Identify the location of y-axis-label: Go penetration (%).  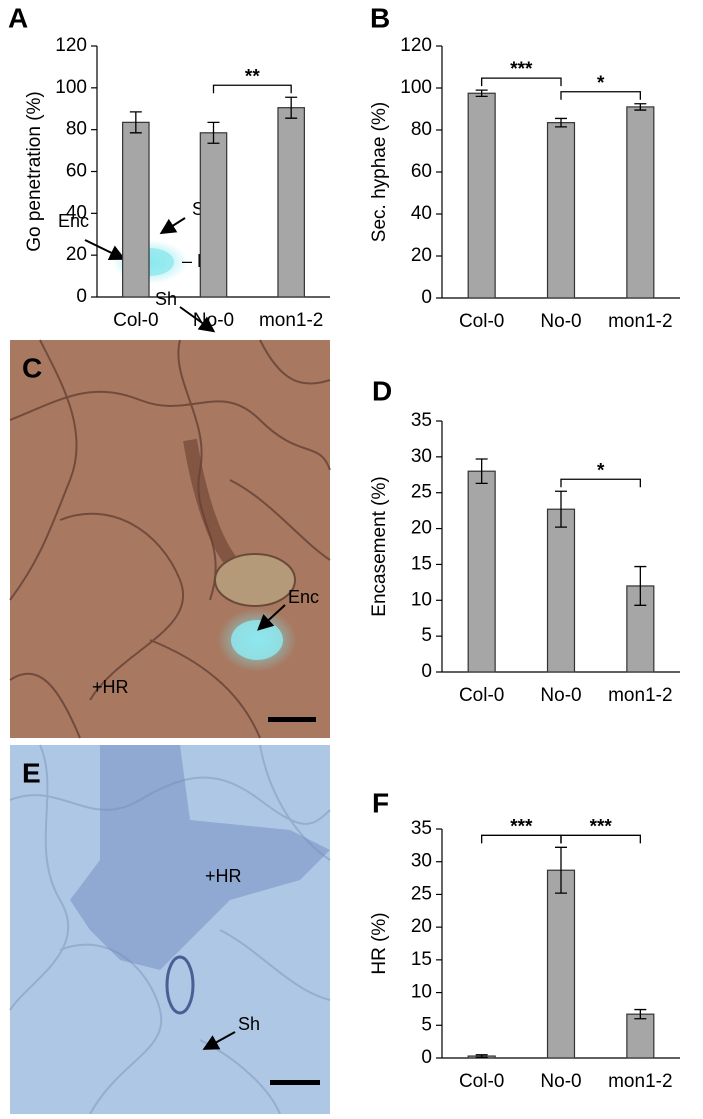
(34, 171).